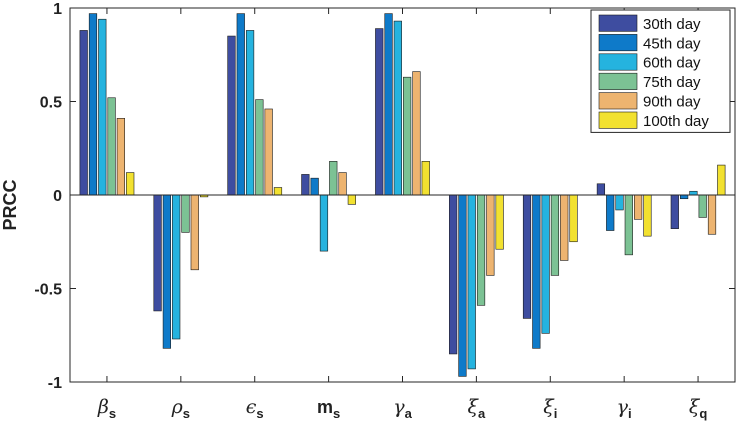 The width and height of the screenshot is (743, 427). Describe the element at coordinates (55, 383) in the screenshot. I see `y-tick-label: -1` at that location.